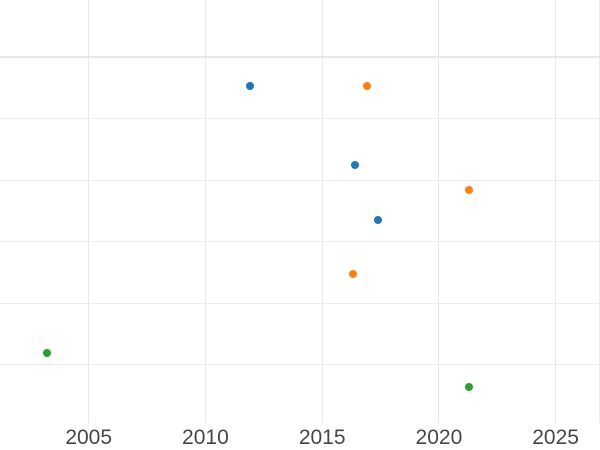 The height and width of the screenshot is (450, 600). I want to click on x-tick-label: 2025, so click(555, 437).